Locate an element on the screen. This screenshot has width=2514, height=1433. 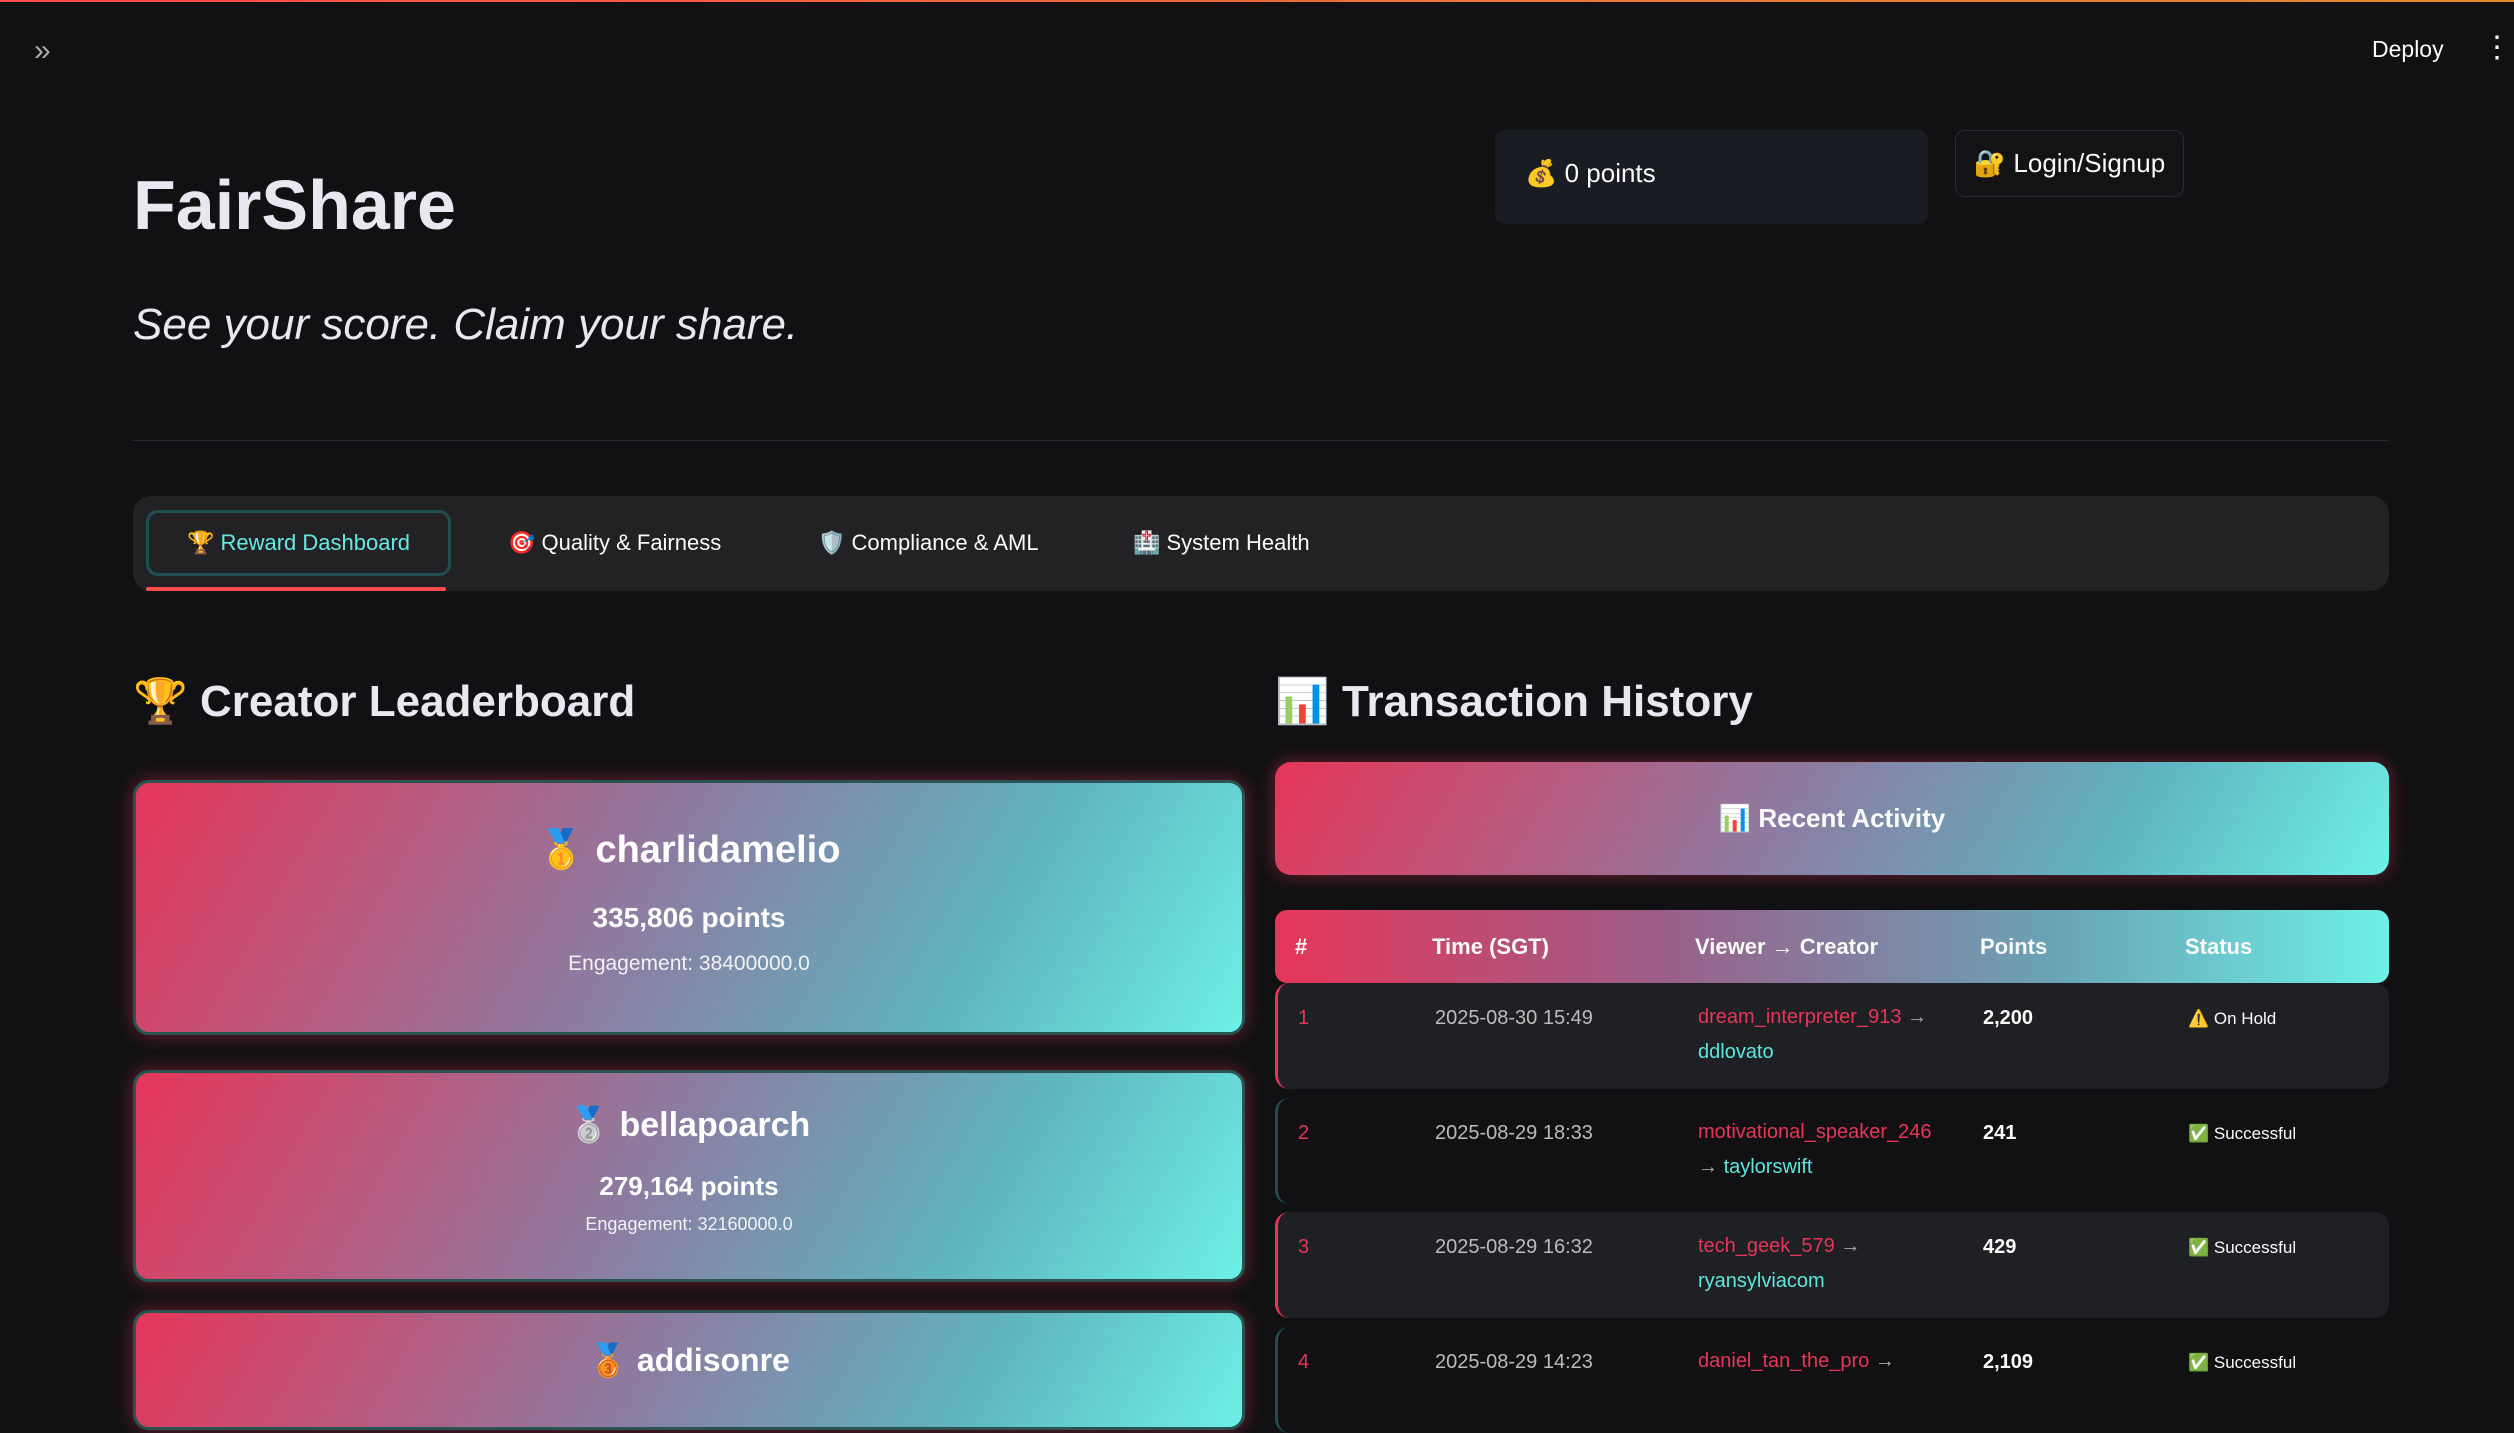
viewer-creator: dream_interpreter_913 → ddlovato is located at coordinates (1833, 1035).